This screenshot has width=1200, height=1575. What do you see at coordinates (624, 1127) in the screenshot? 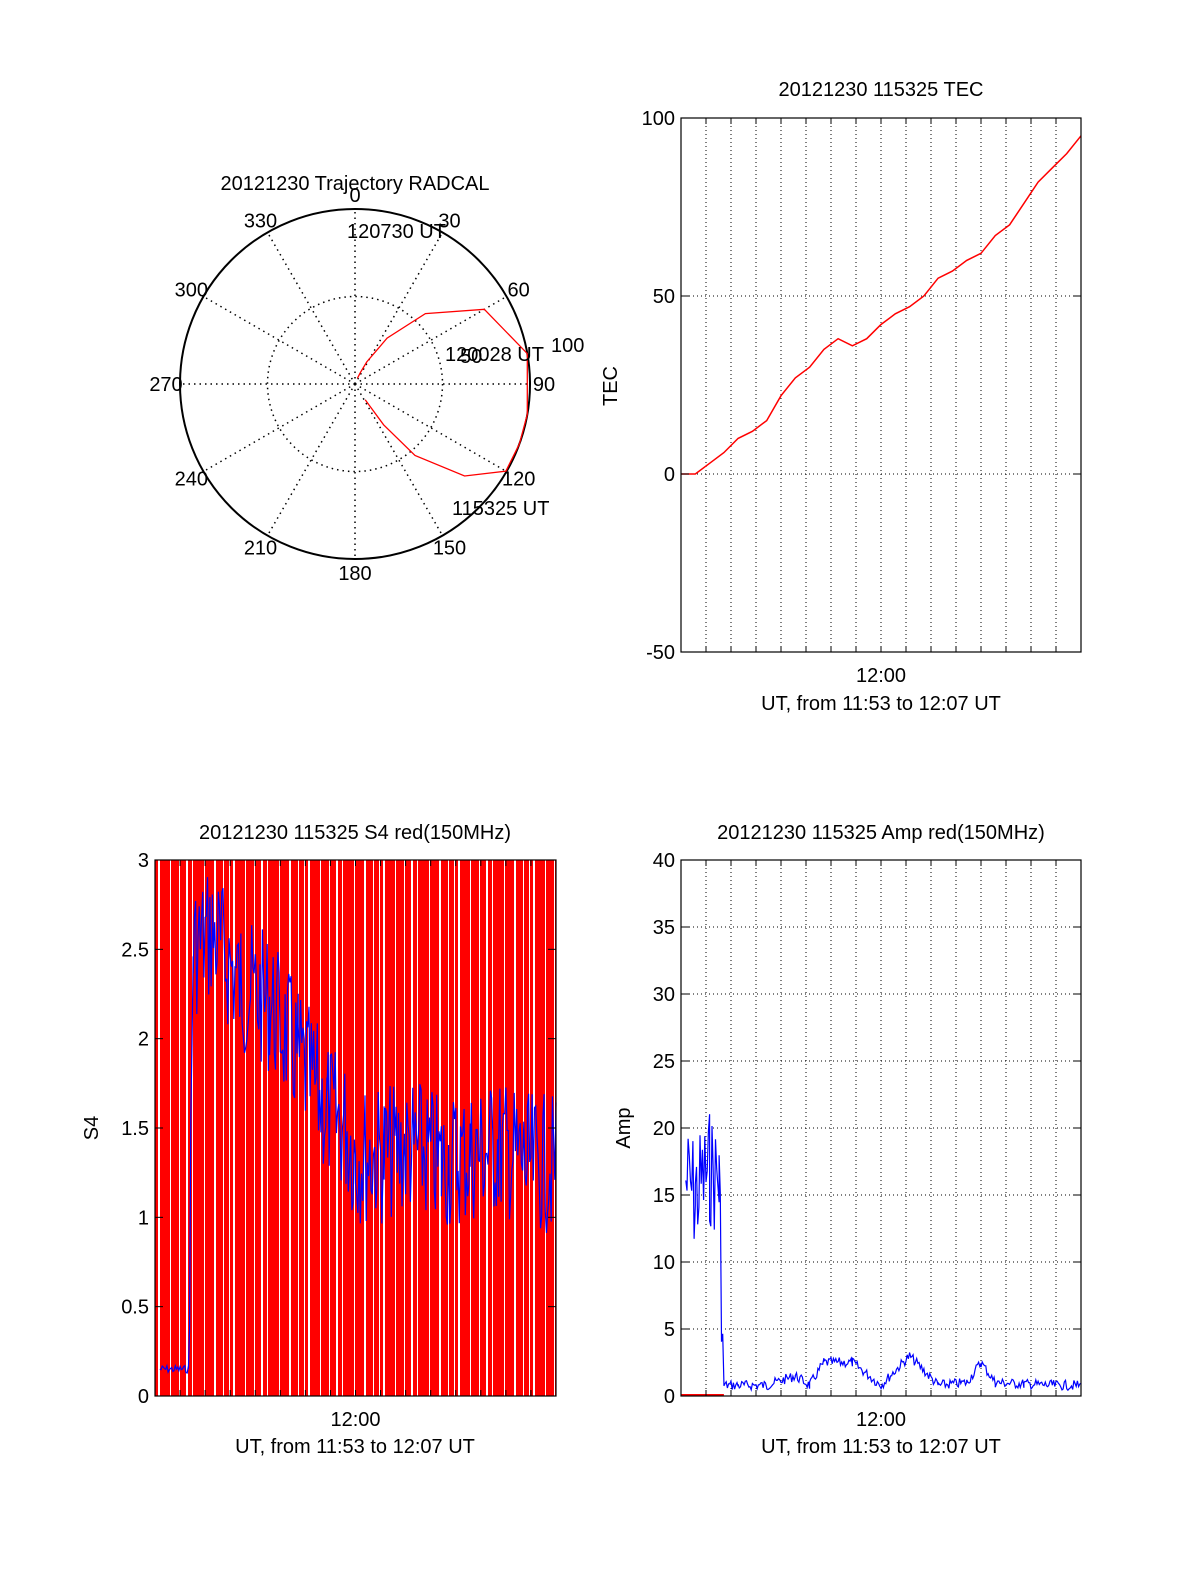
I see `amp-ylabel: Amp` at bounding box center [624, 1127].